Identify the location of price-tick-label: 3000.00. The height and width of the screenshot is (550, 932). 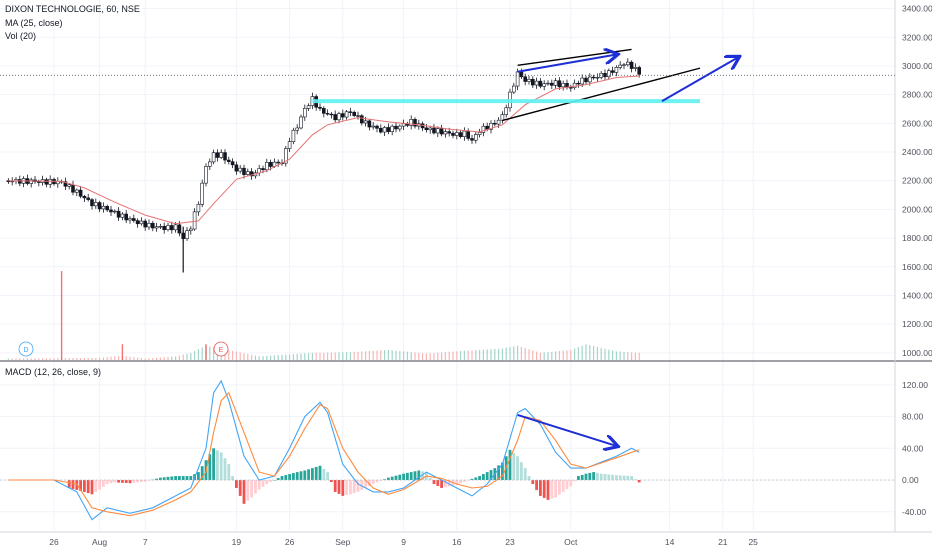
(917, 66).